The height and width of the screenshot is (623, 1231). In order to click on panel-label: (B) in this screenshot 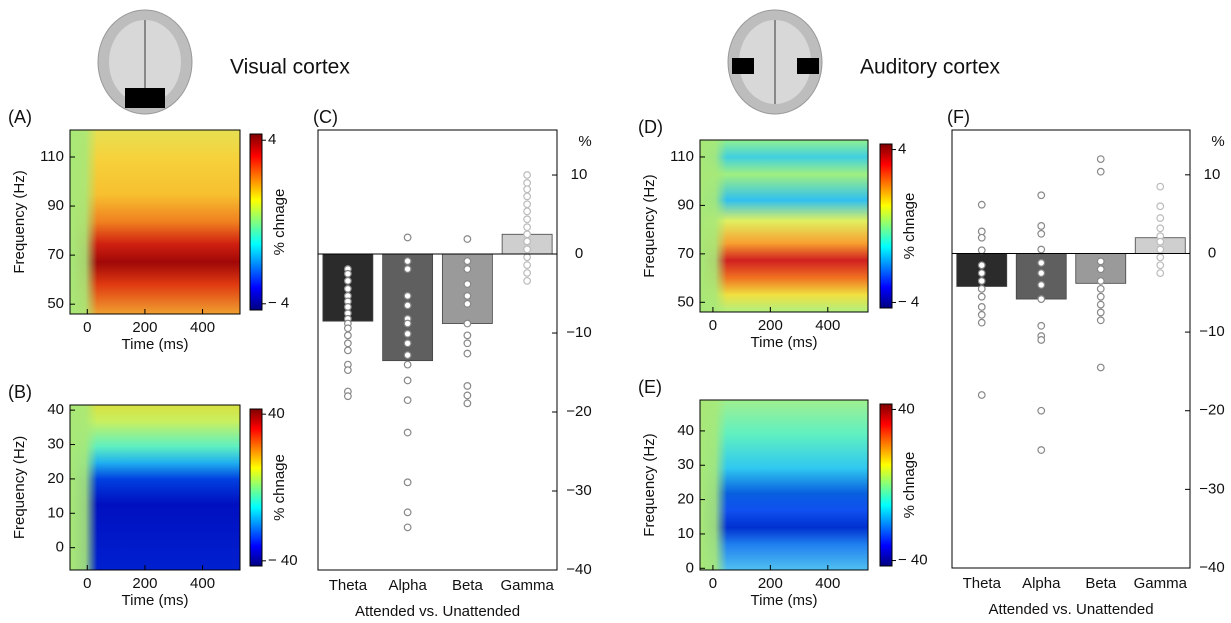, I will do `click(20, 392)`.